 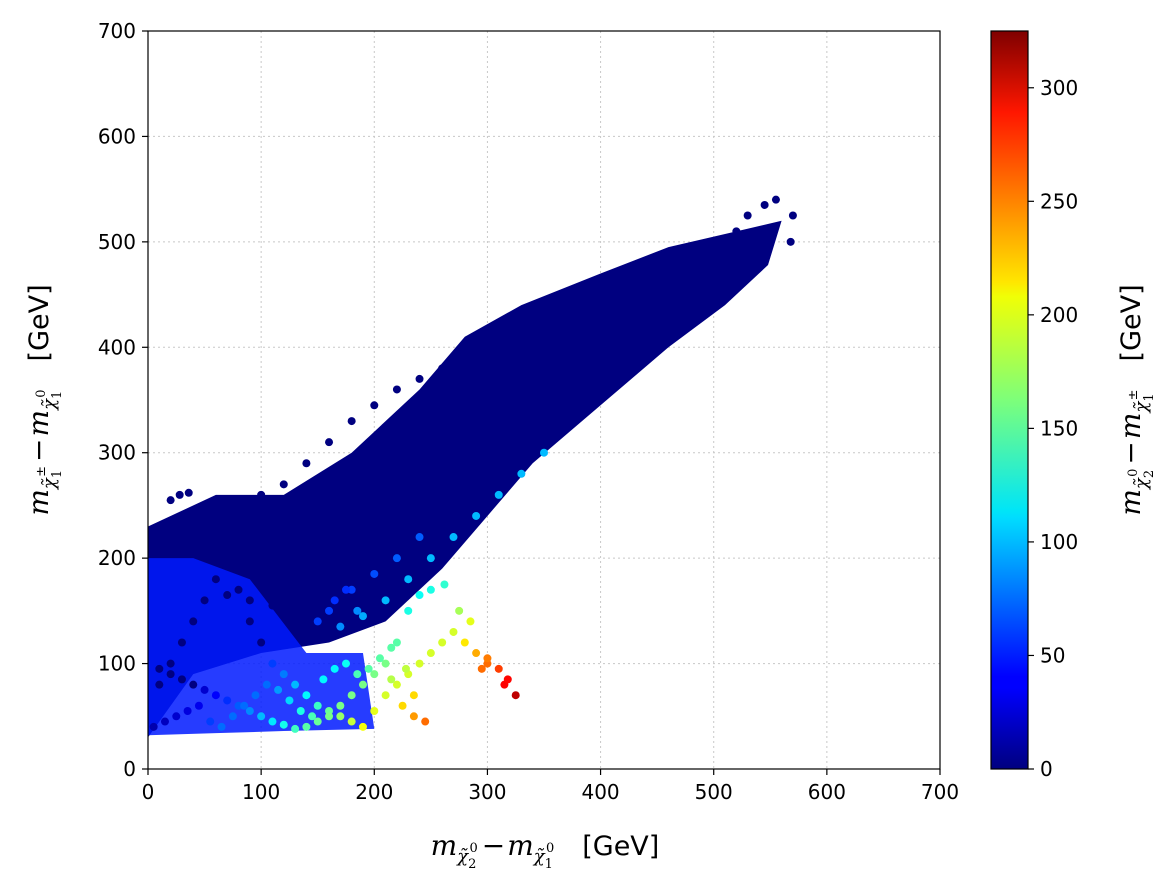 I want to click on y-tick-label: 300, so click(x=117, y=453).